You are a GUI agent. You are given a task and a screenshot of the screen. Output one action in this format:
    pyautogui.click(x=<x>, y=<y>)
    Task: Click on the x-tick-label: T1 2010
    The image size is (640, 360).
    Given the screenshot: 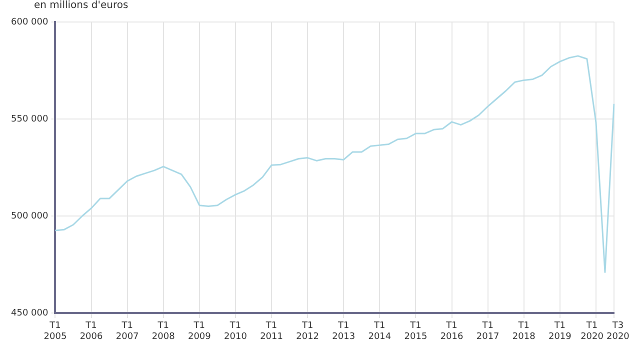 What is the action you would take?
    pyautogui.click(x=236, y=331)
    